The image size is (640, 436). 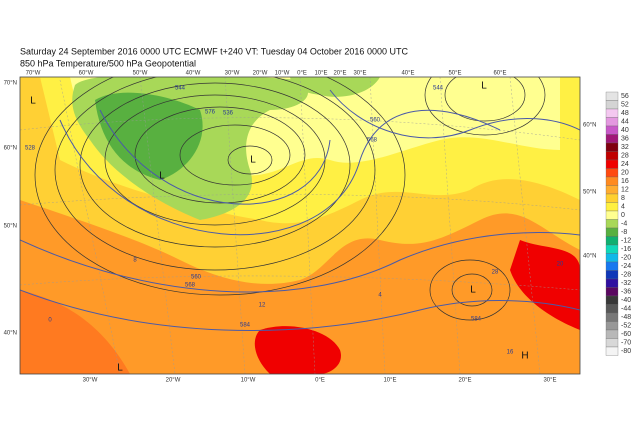 What do you see at coordinates (623, 207) in the screenshot?
I see `legend-label: 4` at bounding box center [623, 207].